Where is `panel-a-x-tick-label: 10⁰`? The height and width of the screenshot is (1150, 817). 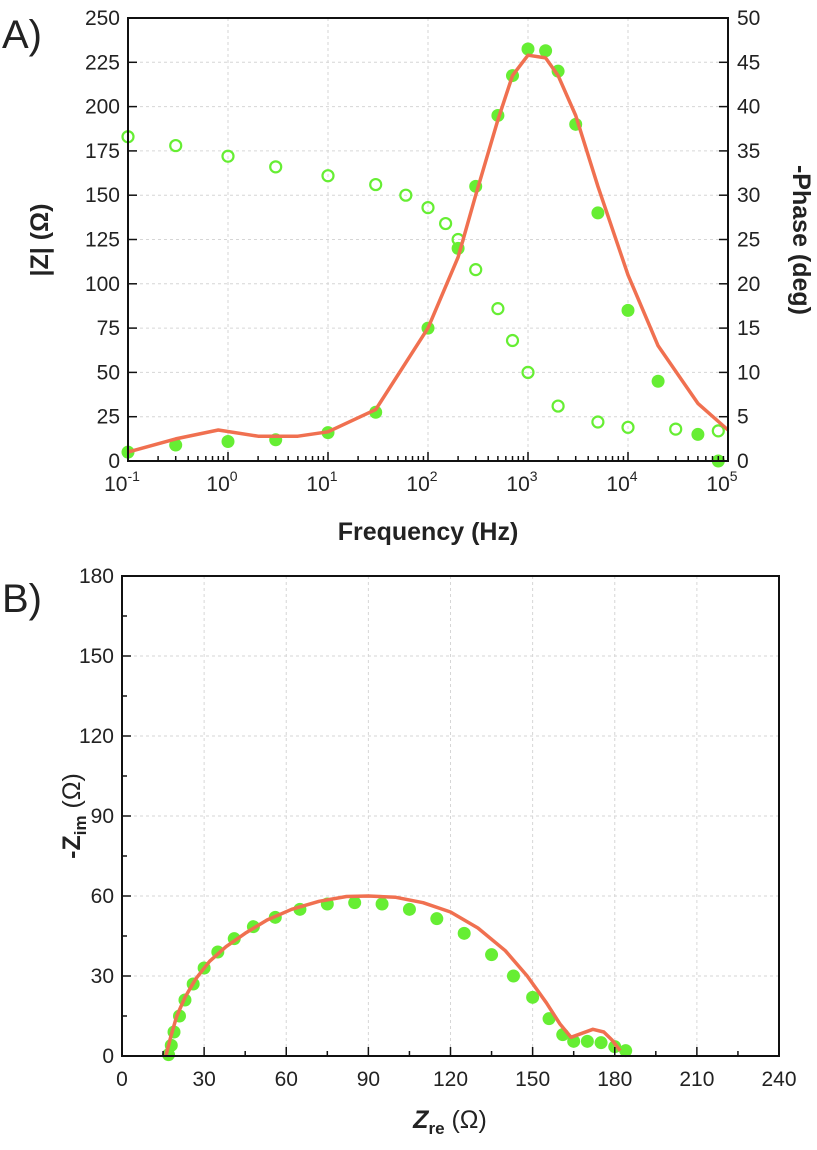
panel-a-x-tick-label: 10⁰ is located at coordinates (221, 482).